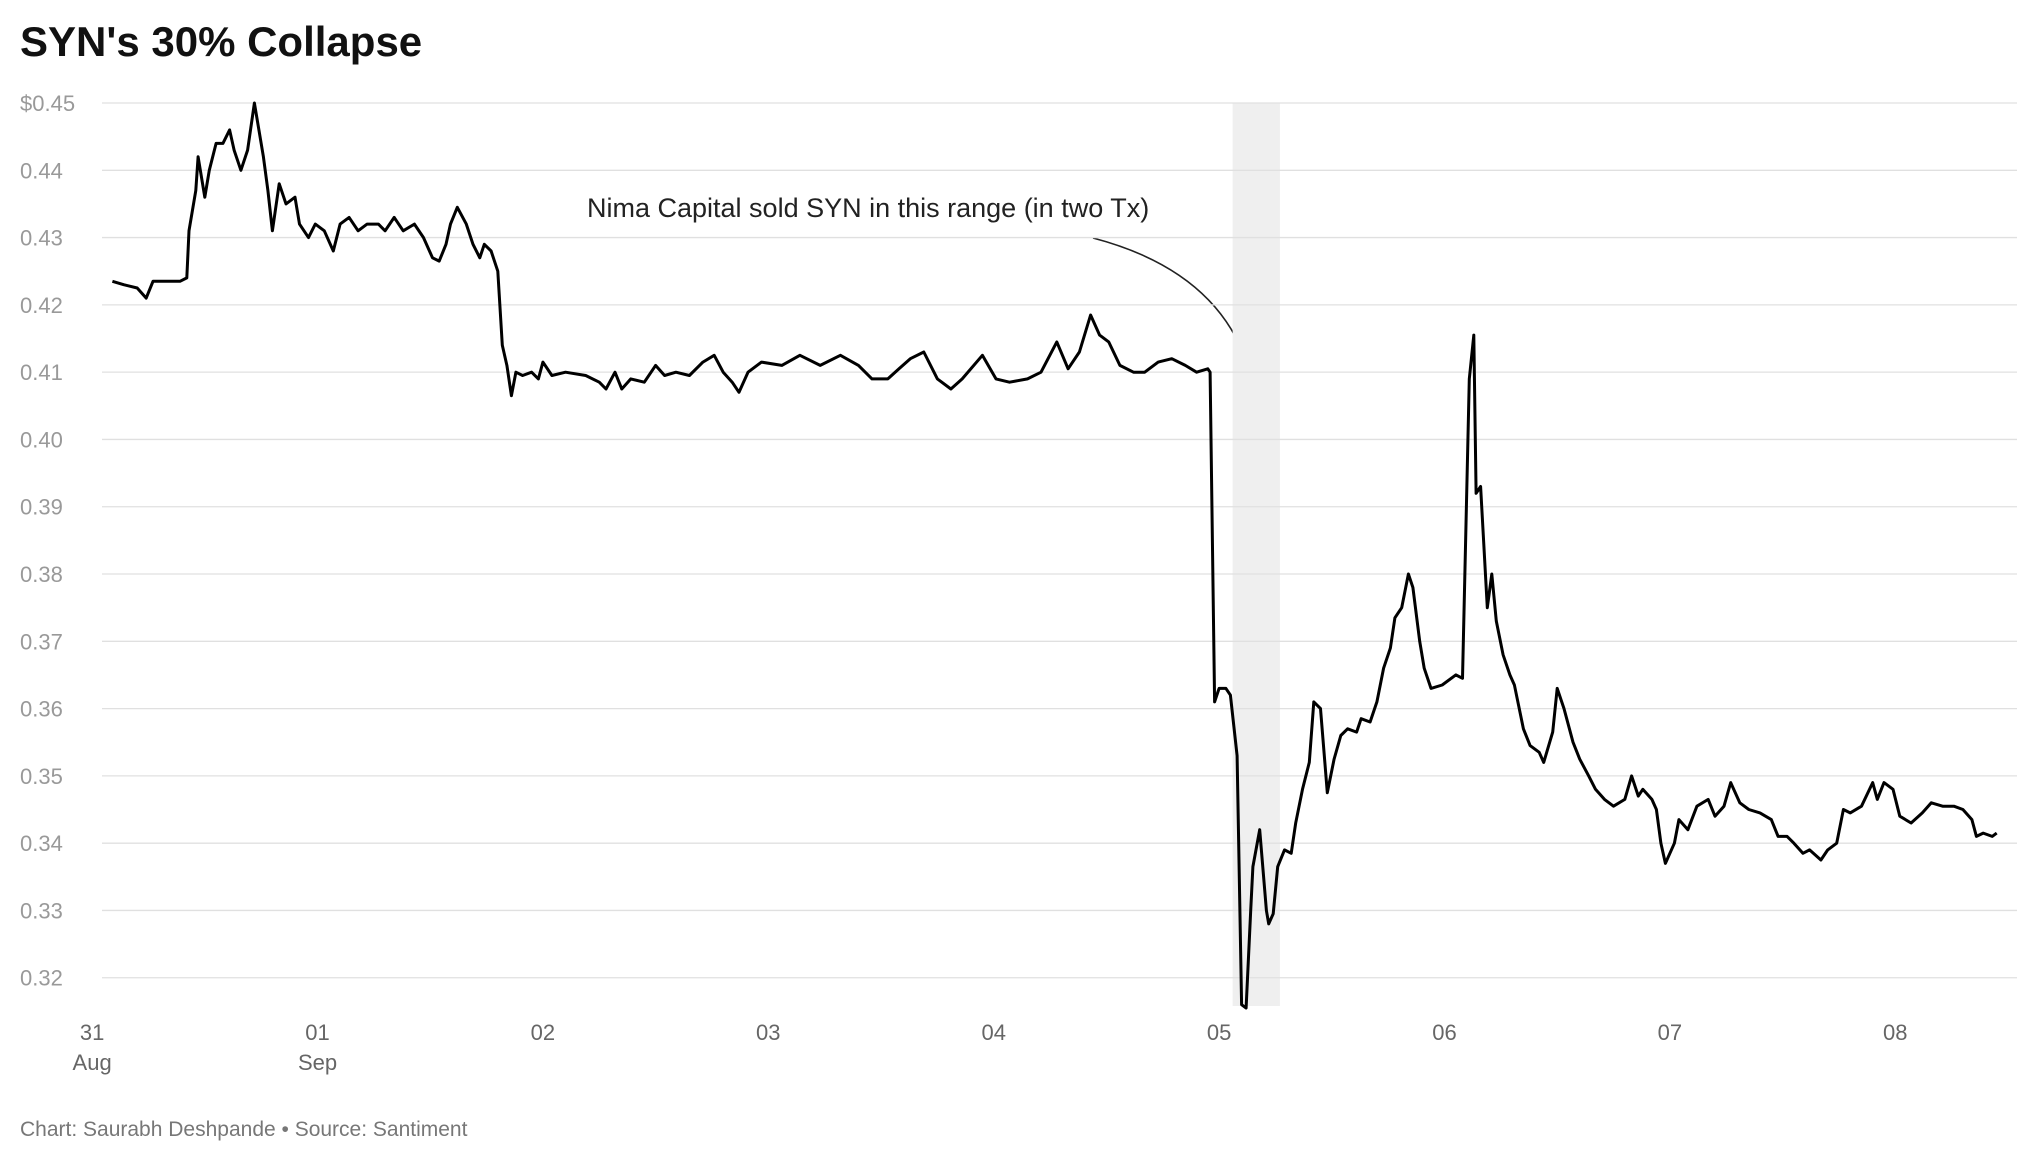  What do you see at coordinates (41, 439) in the screenshot?
I see `y-tick-label: 0.40` at bounding box center [41, 439].